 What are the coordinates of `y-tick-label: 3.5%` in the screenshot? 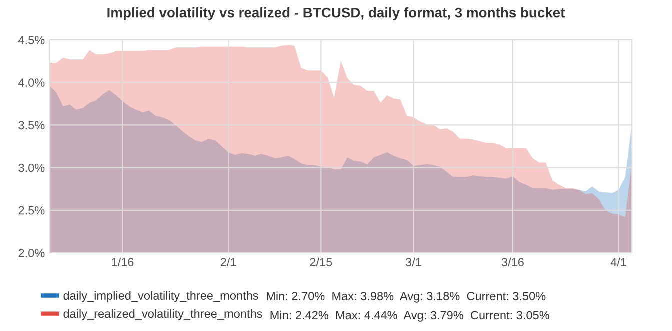 It's located at (31, 125).